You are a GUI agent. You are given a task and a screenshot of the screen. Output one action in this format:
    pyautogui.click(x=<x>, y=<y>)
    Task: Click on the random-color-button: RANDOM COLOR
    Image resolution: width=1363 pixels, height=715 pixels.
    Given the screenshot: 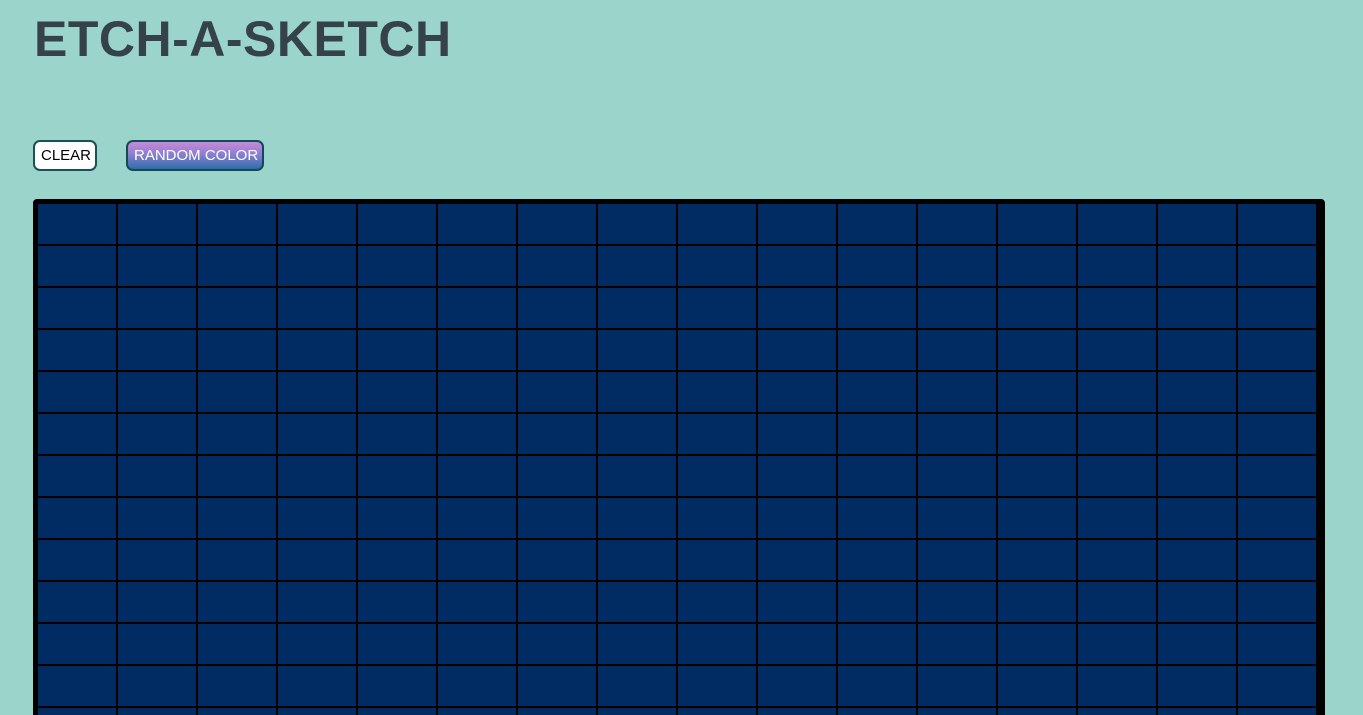 What is the action you would take?
    pyautogui.click(x=195, y=155)
    